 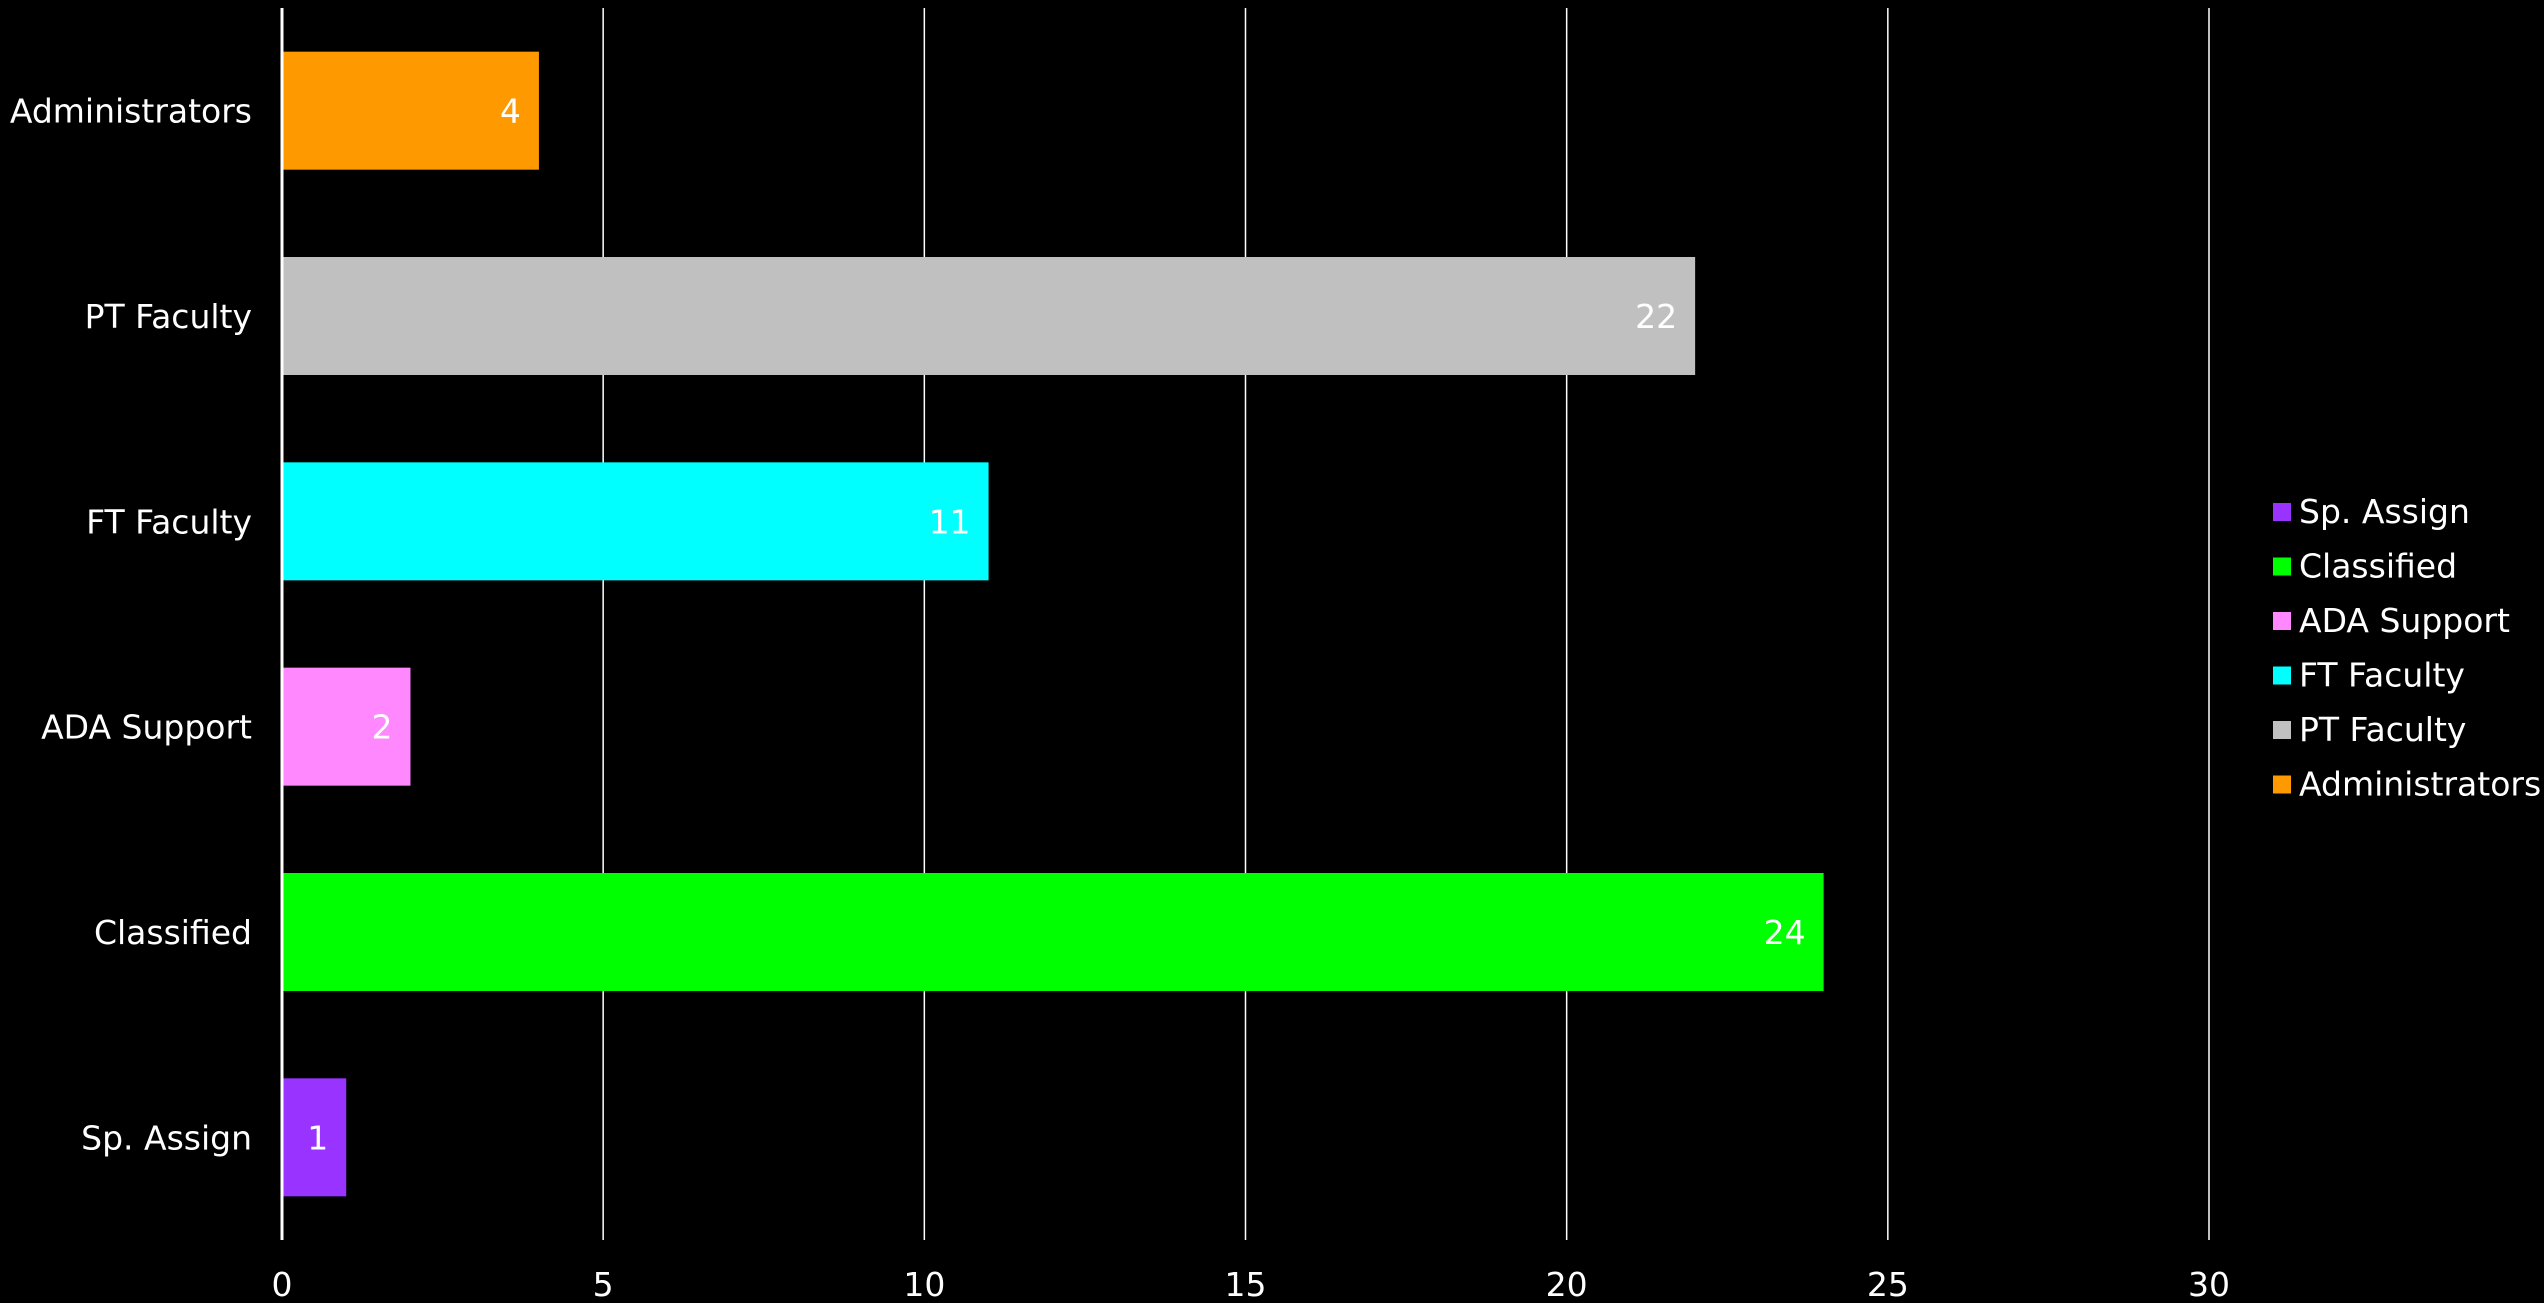 What do you see at coordinates (635, 521) in the screenshot?
I see `bar-ft-faculty` at bounding box center [635, 521].